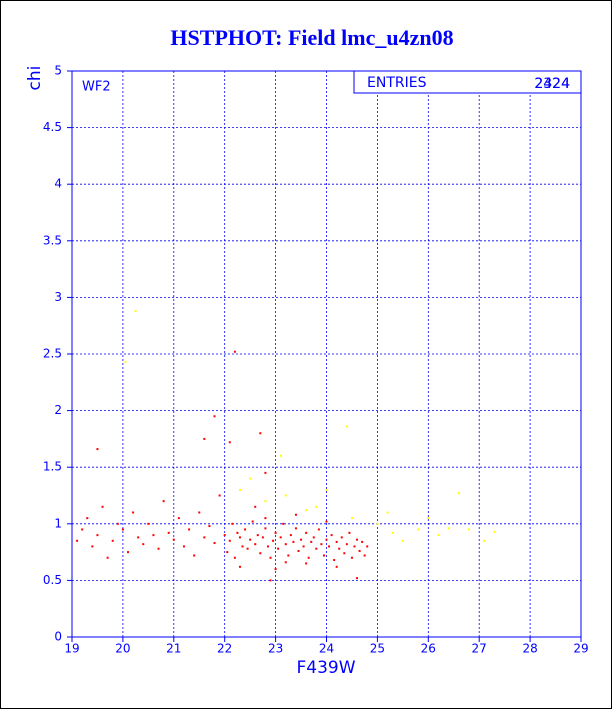 The image size is (612, 709). Describe the element at coordinates (58, 71) in the screenshot. I see `y-tick-label: 5` at that location.